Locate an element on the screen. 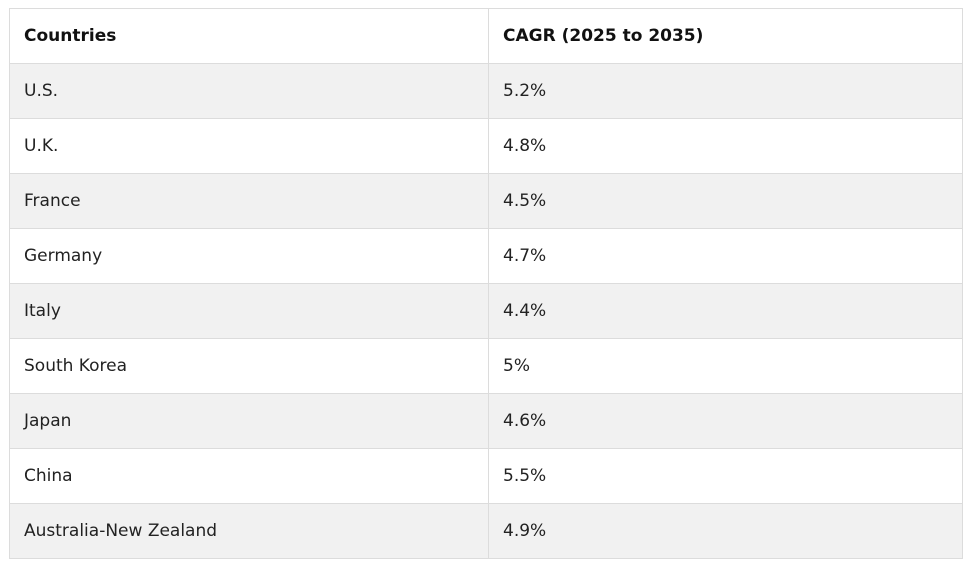  country-cell: Italy is located at coordinates (249, 311).